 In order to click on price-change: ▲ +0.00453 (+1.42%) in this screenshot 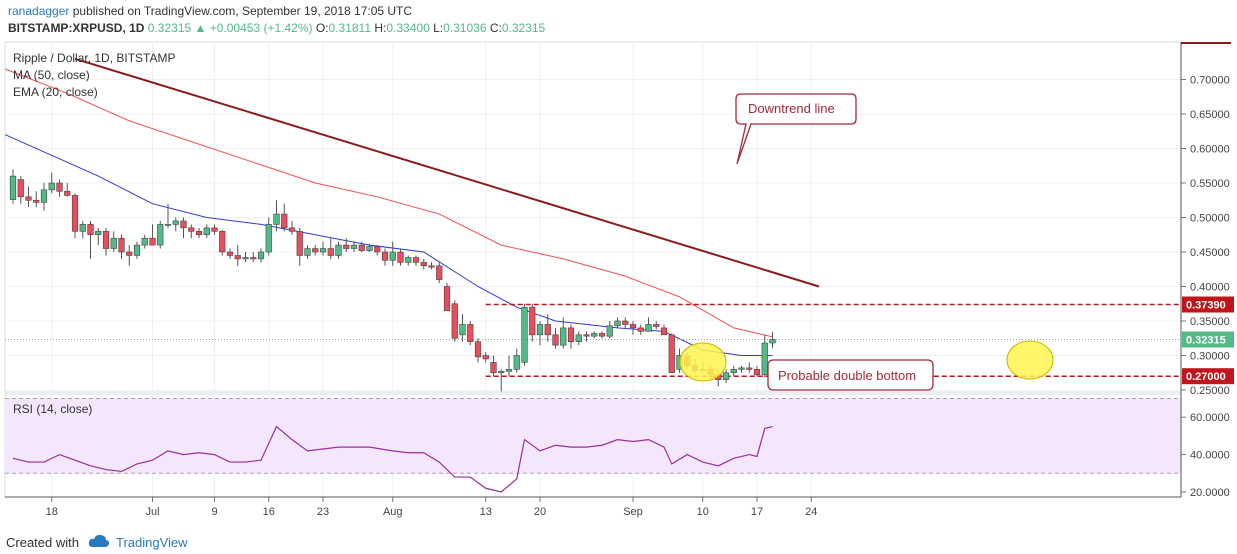, I will do `click(253, 28)`.